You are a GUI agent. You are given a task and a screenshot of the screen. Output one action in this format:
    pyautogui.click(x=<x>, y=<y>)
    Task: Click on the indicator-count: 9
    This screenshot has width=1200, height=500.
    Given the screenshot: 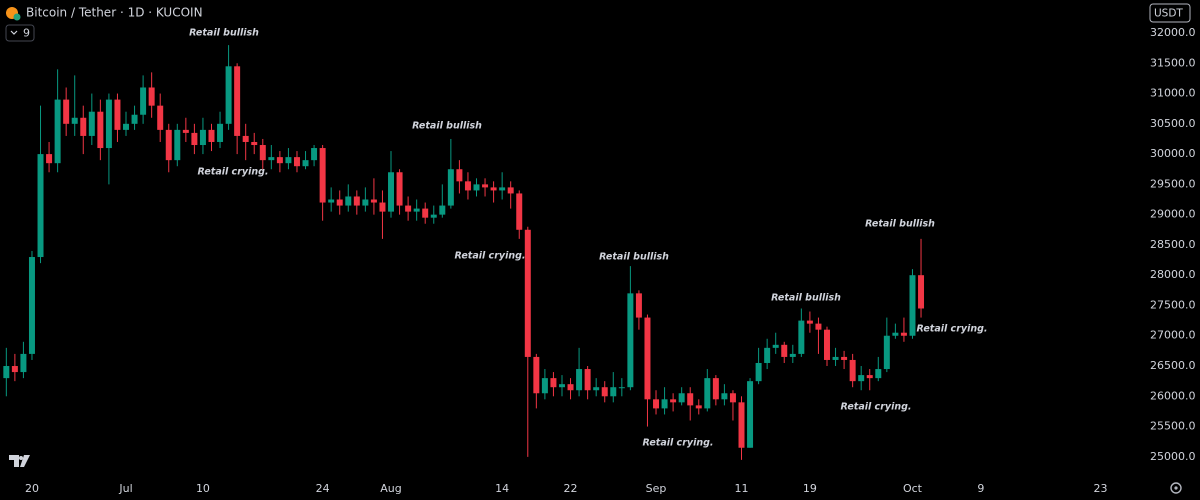 What is the action you would take?
    pyautogui.click(x=26, y=33)
    